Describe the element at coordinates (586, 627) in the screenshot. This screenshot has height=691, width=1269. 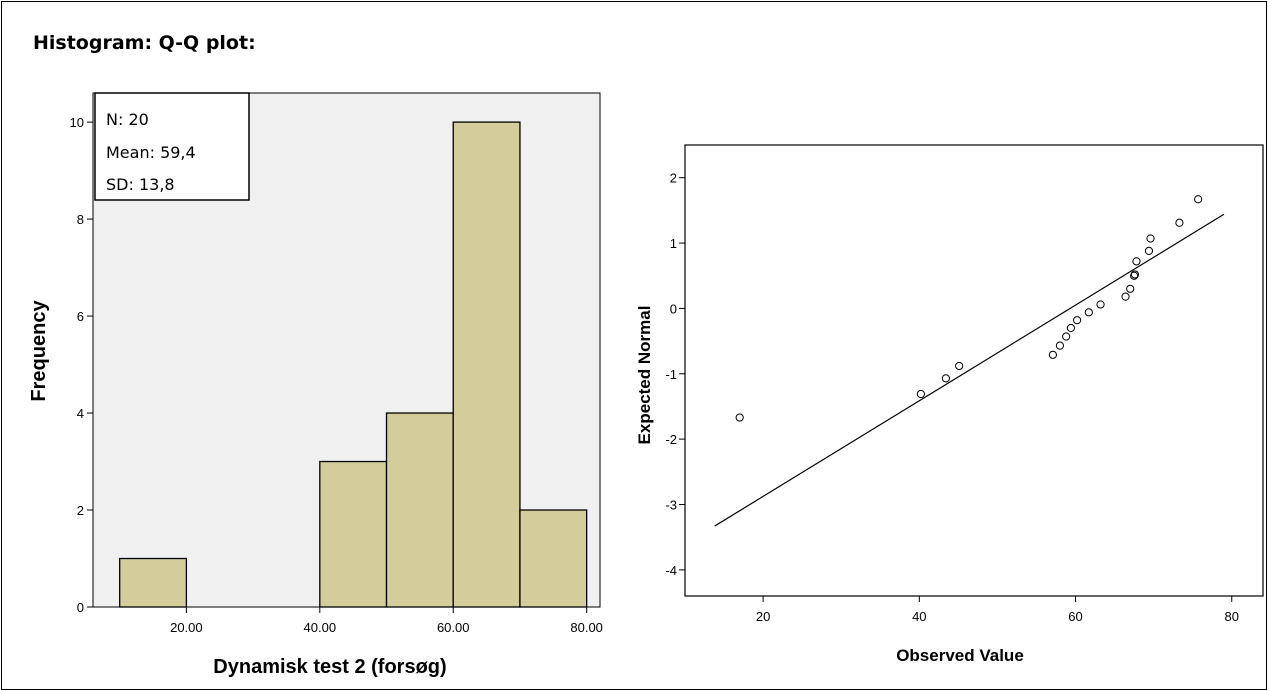
I see `histogram-x-tick-label: 80.00` at that location.